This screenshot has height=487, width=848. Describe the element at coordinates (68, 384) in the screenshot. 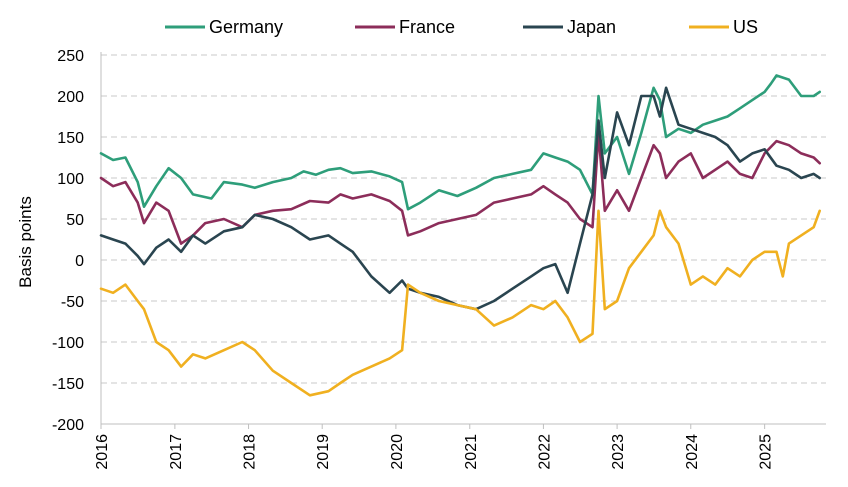

I see `y-tick-label: -150` at that location.